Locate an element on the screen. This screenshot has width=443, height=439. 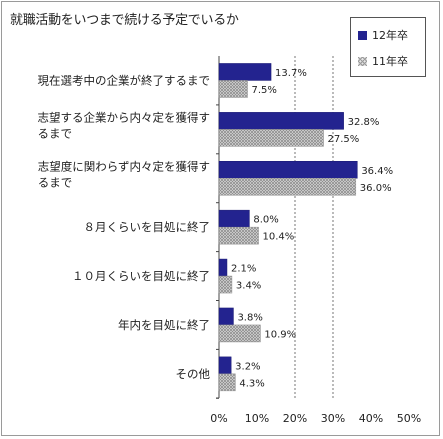
category-label: その他 is located at coordinates (193, 374).